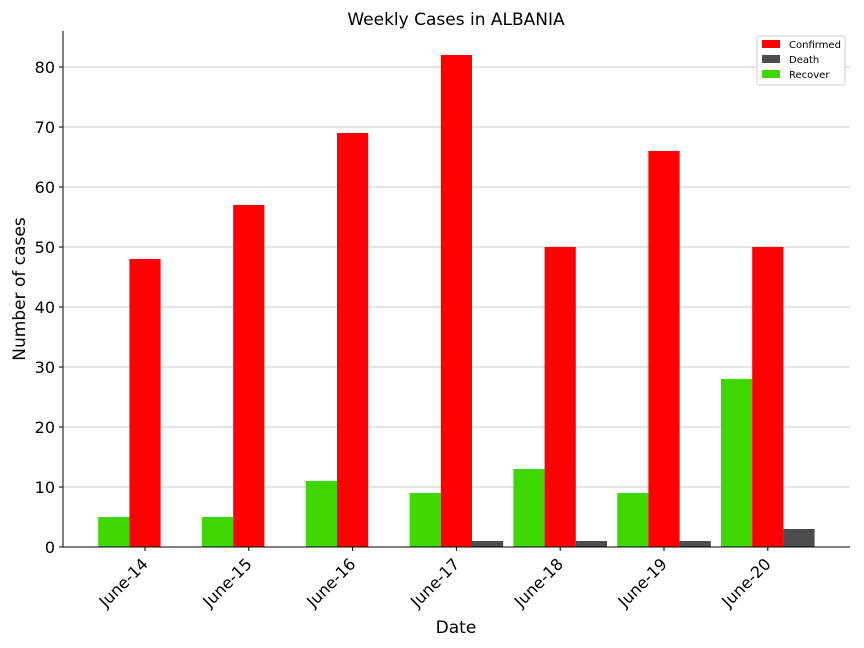 The height and width of the screenshot is (648, 864). Describe the element at coordinates (45, 487) in the screenshot. I see `y-tick-label: 10` at that location.